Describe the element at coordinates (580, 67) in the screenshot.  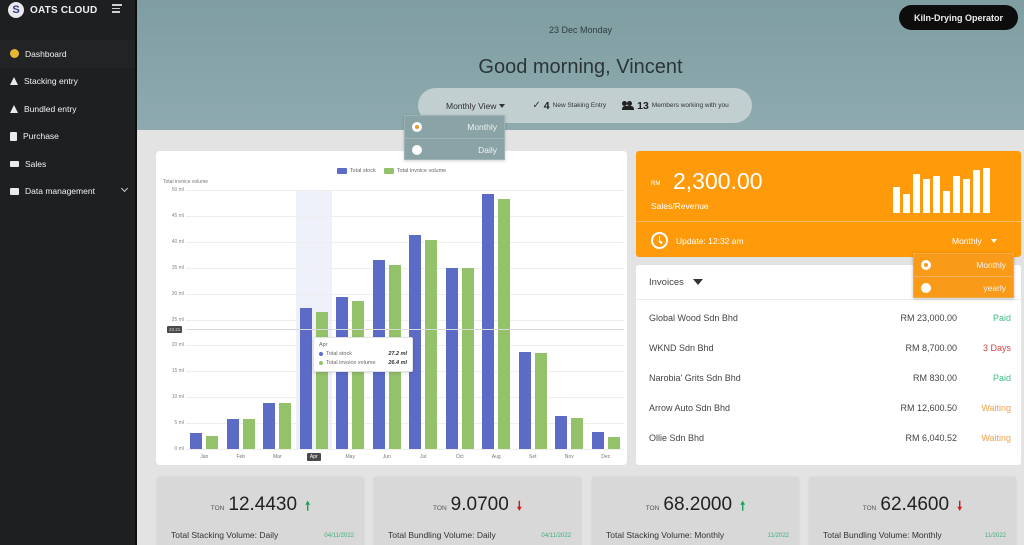
I see `greeting: Good morning, Vincent` at that location.